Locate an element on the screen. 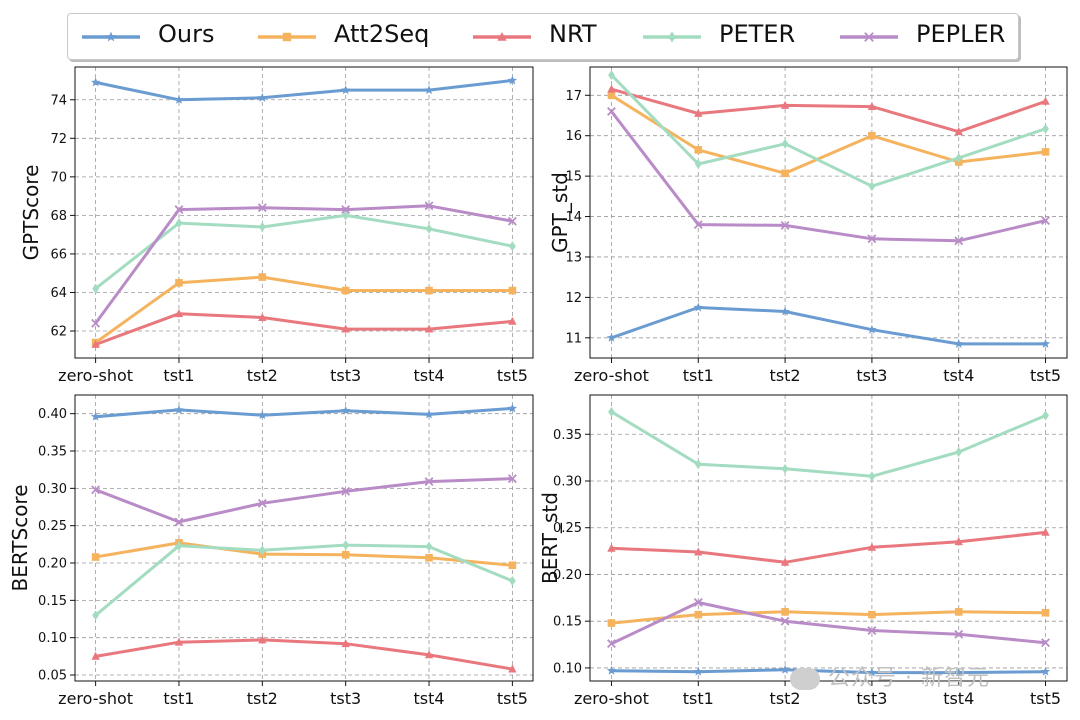 The image size is (1080, 720). y-axis-label: GPT_std is located at coordinates (560, 212).